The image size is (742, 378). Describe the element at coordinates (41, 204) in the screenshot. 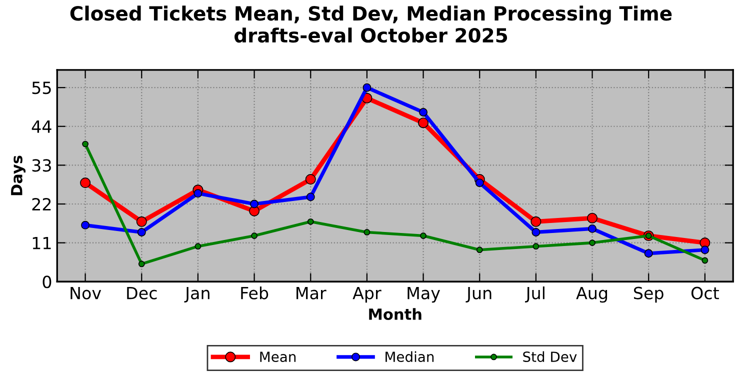

I see `y-tick-label: 22` at that location.